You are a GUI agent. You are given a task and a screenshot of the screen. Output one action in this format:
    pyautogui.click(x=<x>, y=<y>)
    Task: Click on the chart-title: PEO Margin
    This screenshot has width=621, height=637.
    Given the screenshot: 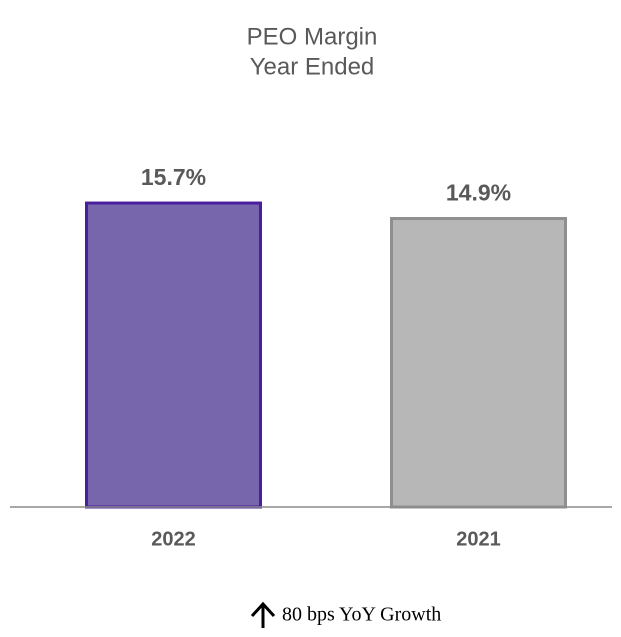 What is the action you would take?
    pyautogui.click(x=312, y=36)
    